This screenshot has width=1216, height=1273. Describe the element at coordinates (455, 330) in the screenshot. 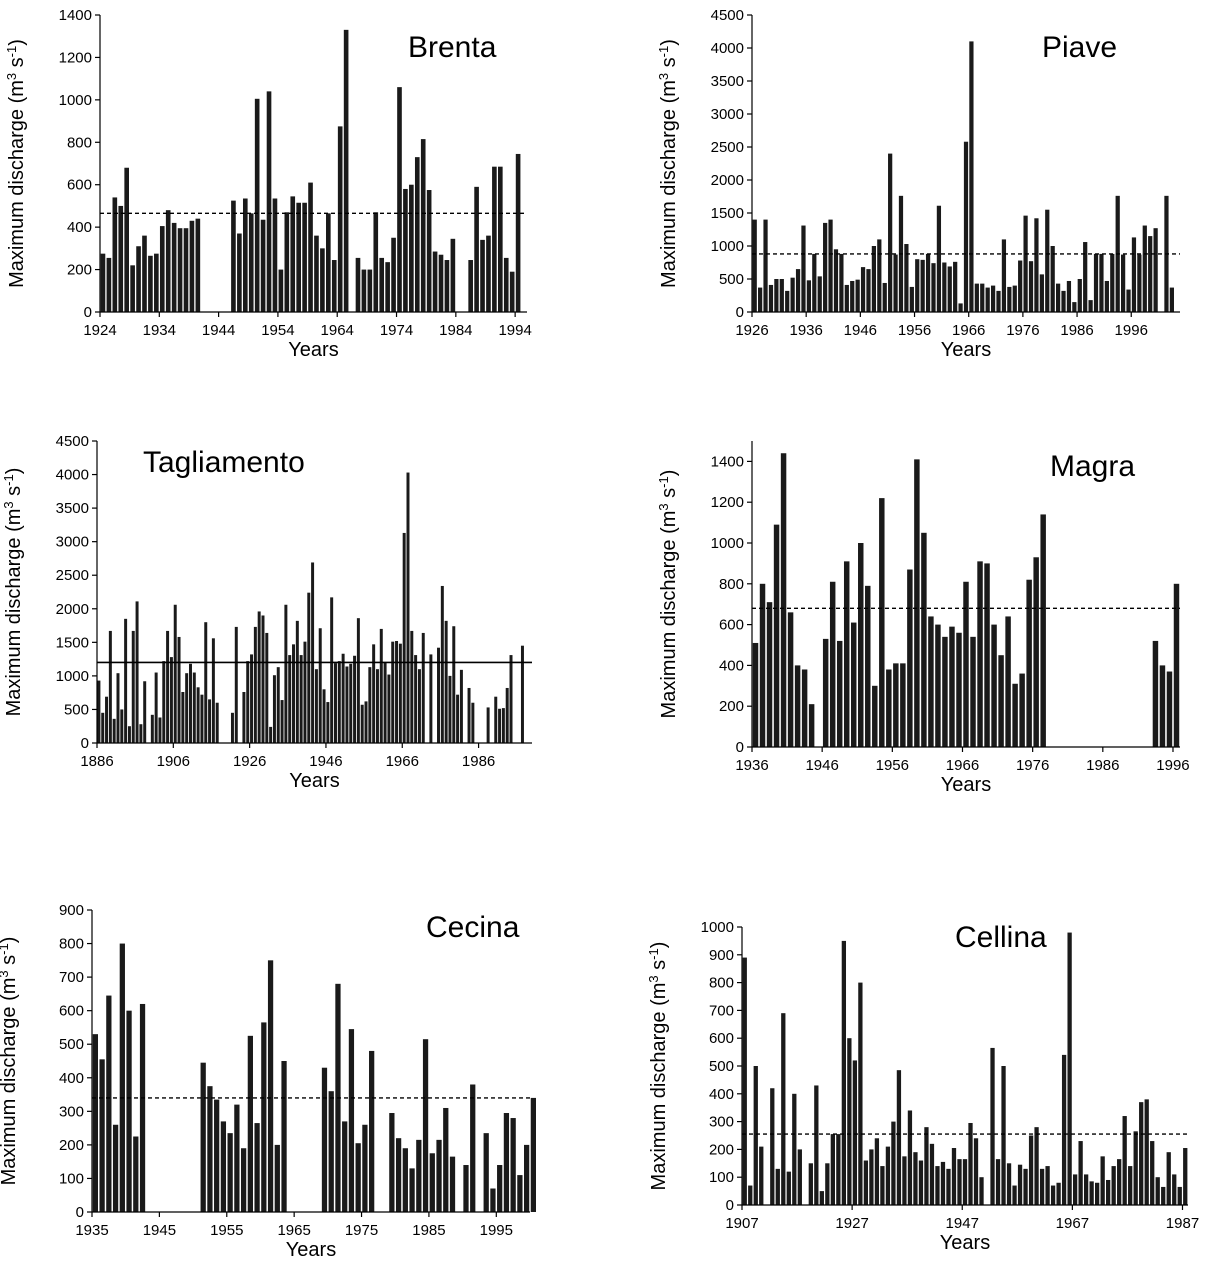

I see `x-tick-label: 1984` at that location.